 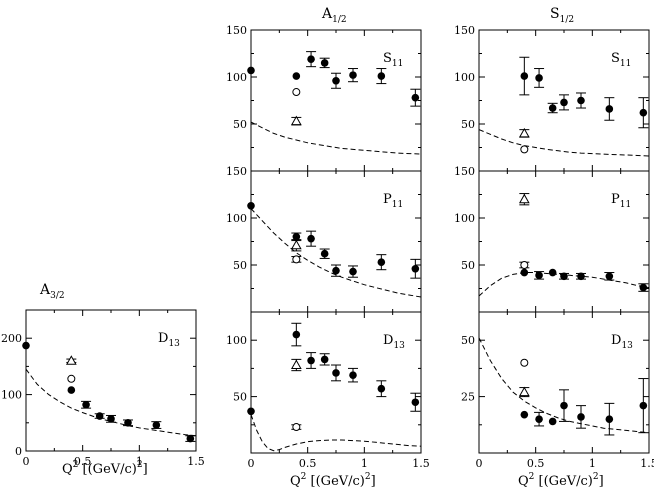 I want to click on x-axis-label-col1: Q2 [(GeV/c)2], so click(x=105, y=468).